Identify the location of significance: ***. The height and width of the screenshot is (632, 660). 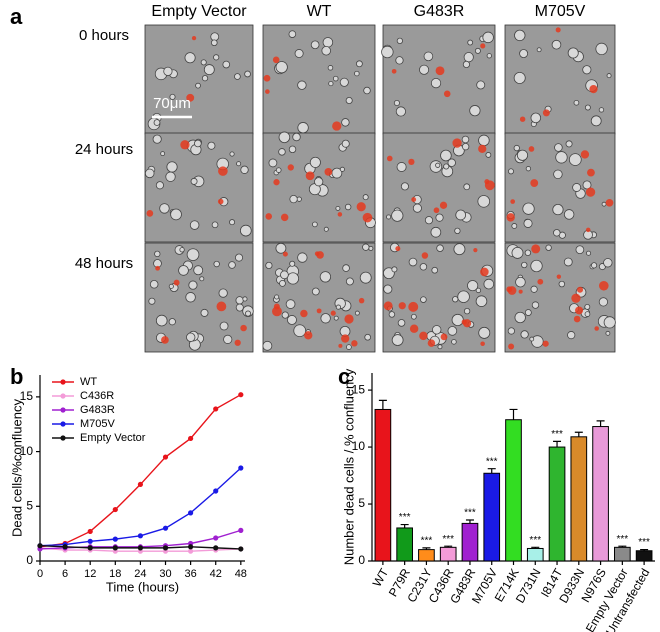
(448, 539).